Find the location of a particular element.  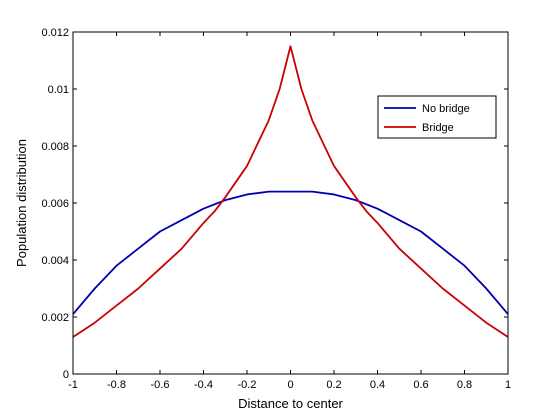

x-tick-label: -0.8 is located at coordinates (116, 385).